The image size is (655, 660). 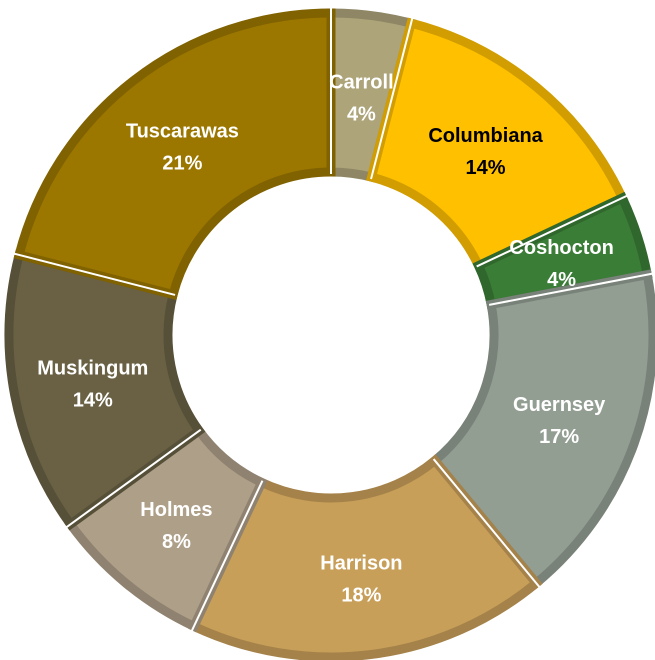 I want to click on label-category-harrison: Harrison, so click(x=361, y=564).